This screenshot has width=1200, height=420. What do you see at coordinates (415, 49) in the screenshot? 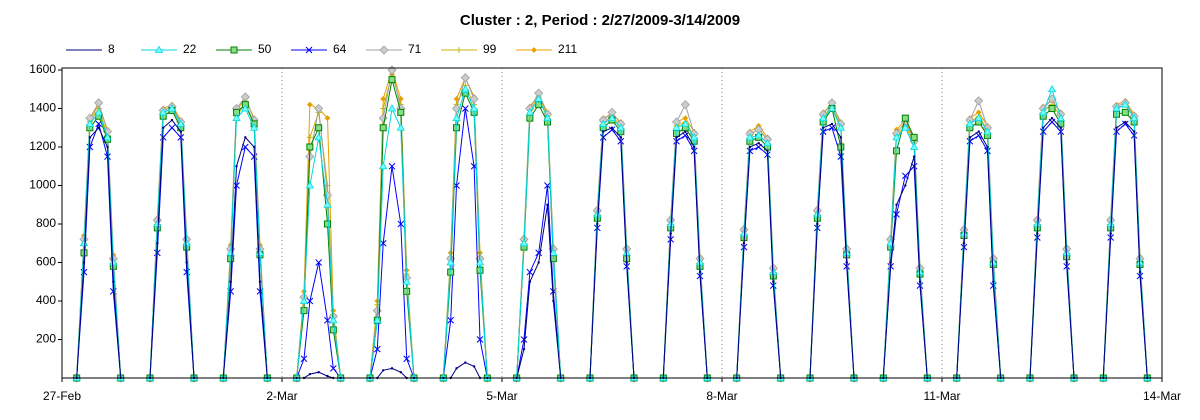
I see `legend-label: 71` at bounding box center [415, 49].